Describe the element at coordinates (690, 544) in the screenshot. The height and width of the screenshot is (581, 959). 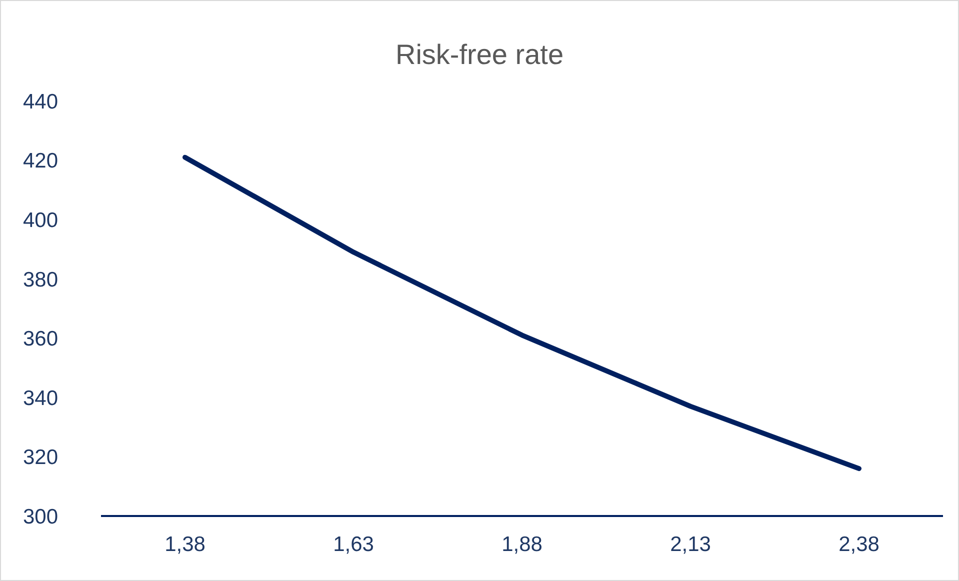
I see `x-tick-label: 2,13` at that location.